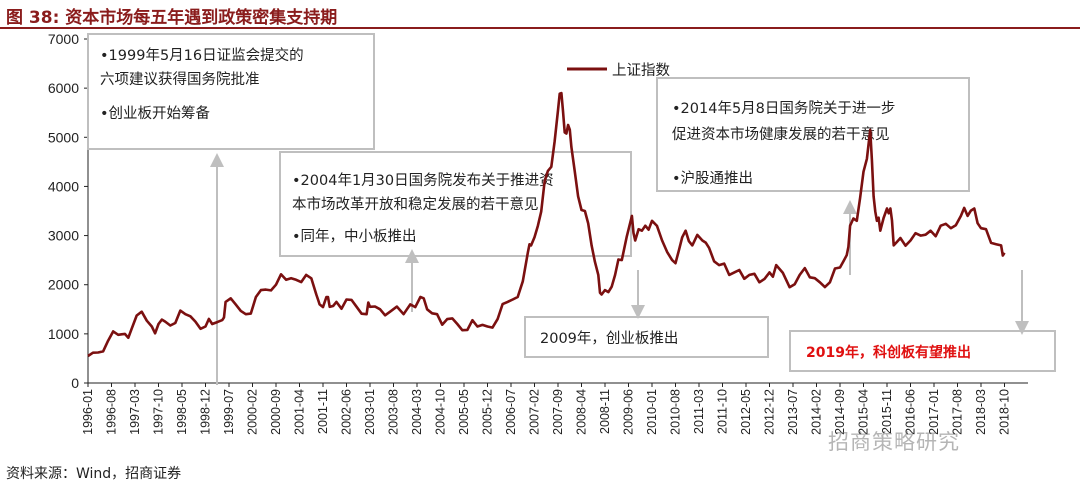 This screenshot has width=1080, height=490. What do you see at coordinates (652, 412) in the screenshot?
I see `x-tick-label: 2010-01` at bounding box center [652, 412].